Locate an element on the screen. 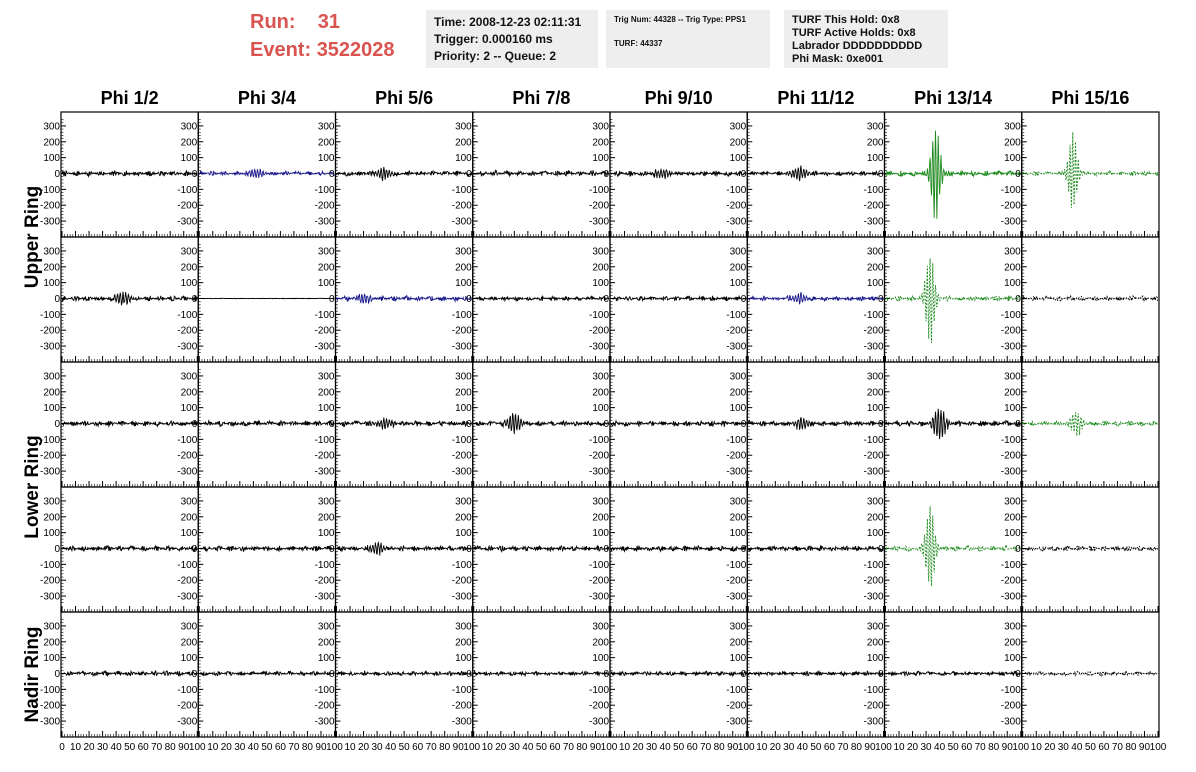 The image size is (1196, 772). x-tick-label: 70 is located at coordinates (843, 747).